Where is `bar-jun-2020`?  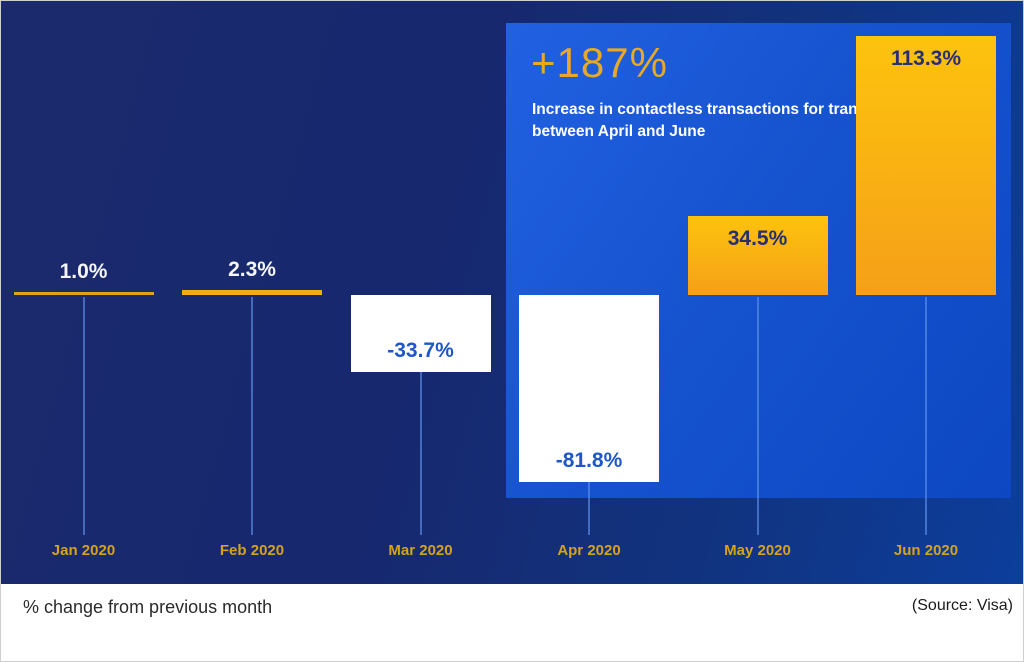
bar-jun-2020 is located at coordinates (926, 165).